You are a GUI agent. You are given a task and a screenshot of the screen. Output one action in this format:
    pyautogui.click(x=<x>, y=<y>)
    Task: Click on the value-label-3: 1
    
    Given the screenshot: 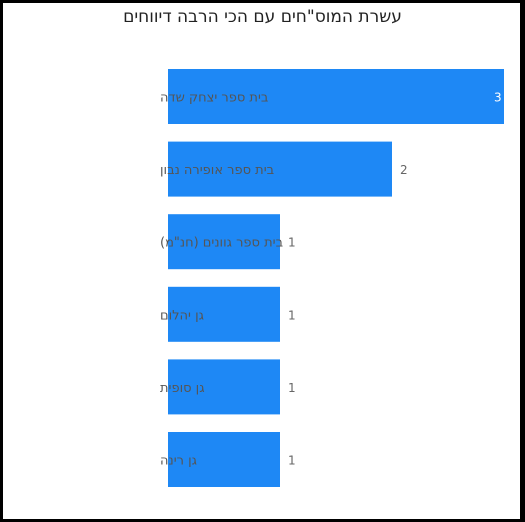 What is the action you would take?
    pyautogui.click(x=292, y=315)
    